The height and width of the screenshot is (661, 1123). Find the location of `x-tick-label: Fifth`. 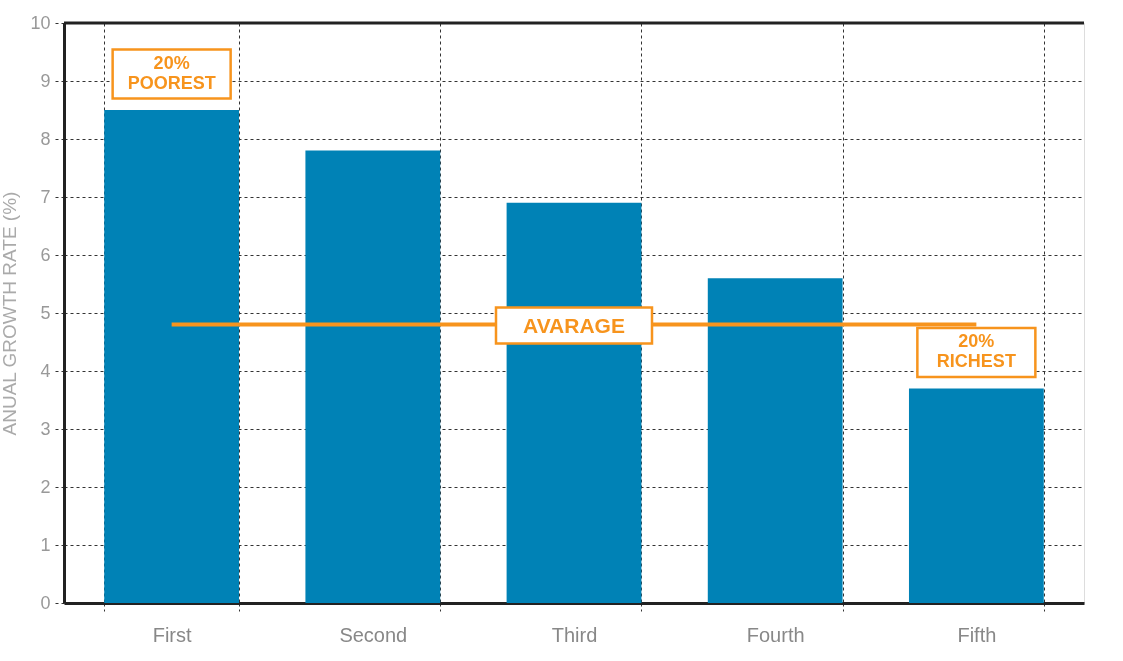

x-tick-label: Fifth is located at coordinates (977, 634).